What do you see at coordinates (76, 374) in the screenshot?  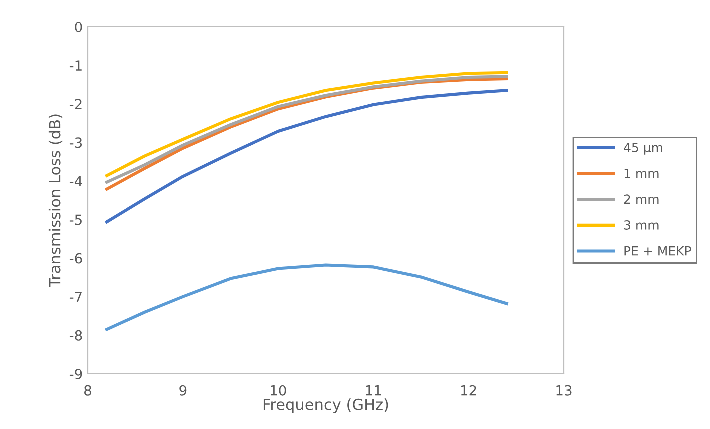 I see `y-tick-label: -9` at bounding box center [76, 374].